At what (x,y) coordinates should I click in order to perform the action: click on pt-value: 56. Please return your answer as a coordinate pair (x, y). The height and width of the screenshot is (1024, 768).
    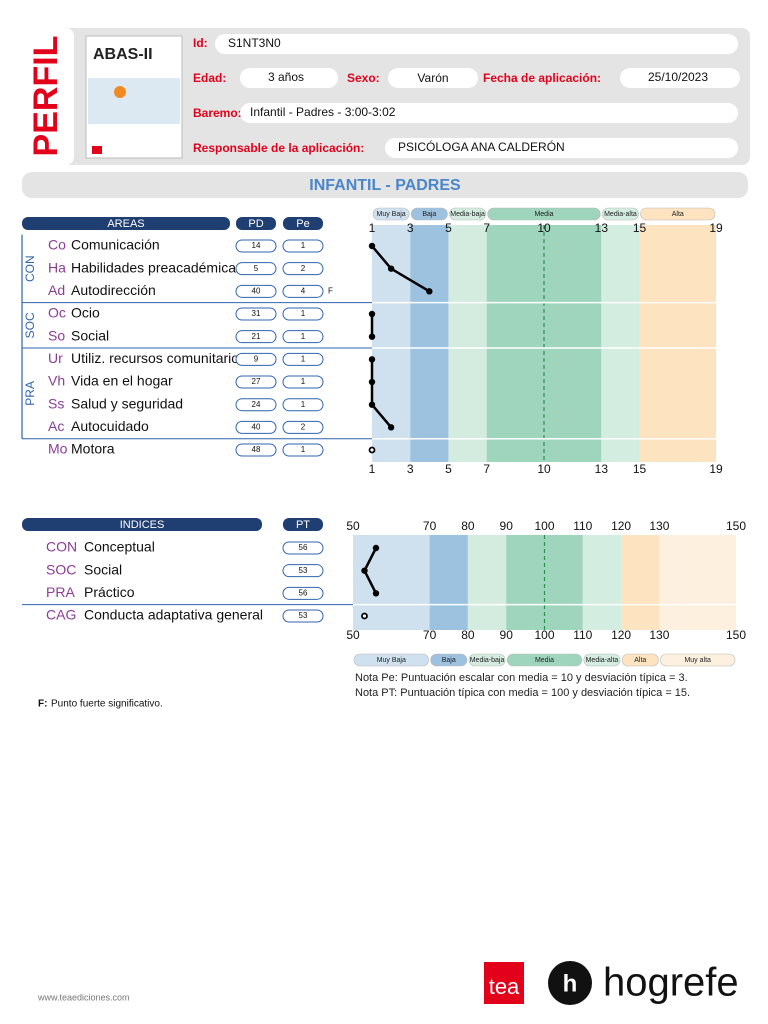
    Looking at the image, I should click on (303, 592).